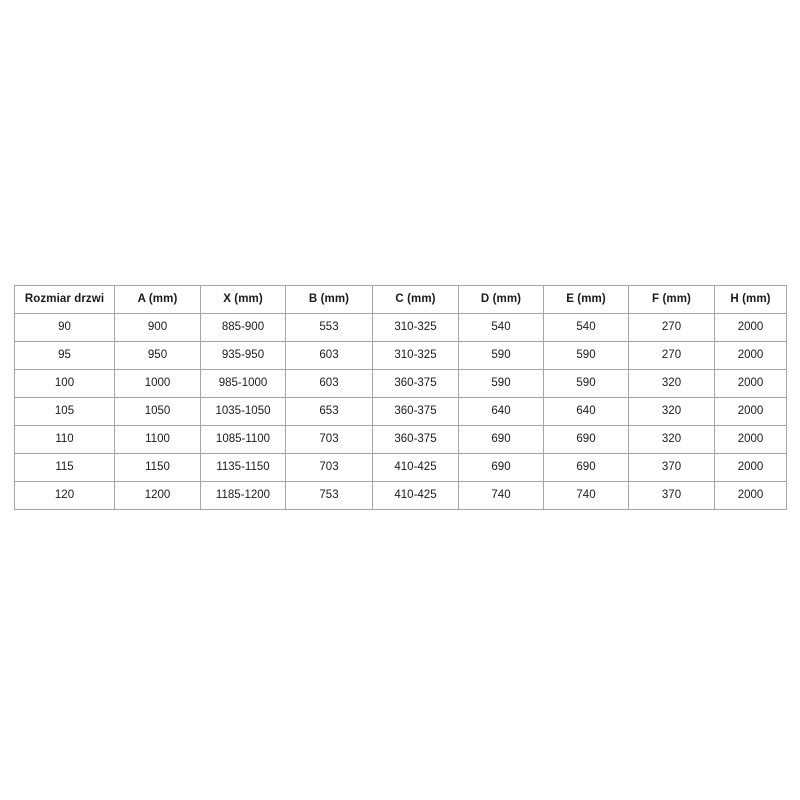  What do you see at coordinates (157, 439) in the screenshot?
I see `cell-a: 1100` at bounding box center [157, 439].